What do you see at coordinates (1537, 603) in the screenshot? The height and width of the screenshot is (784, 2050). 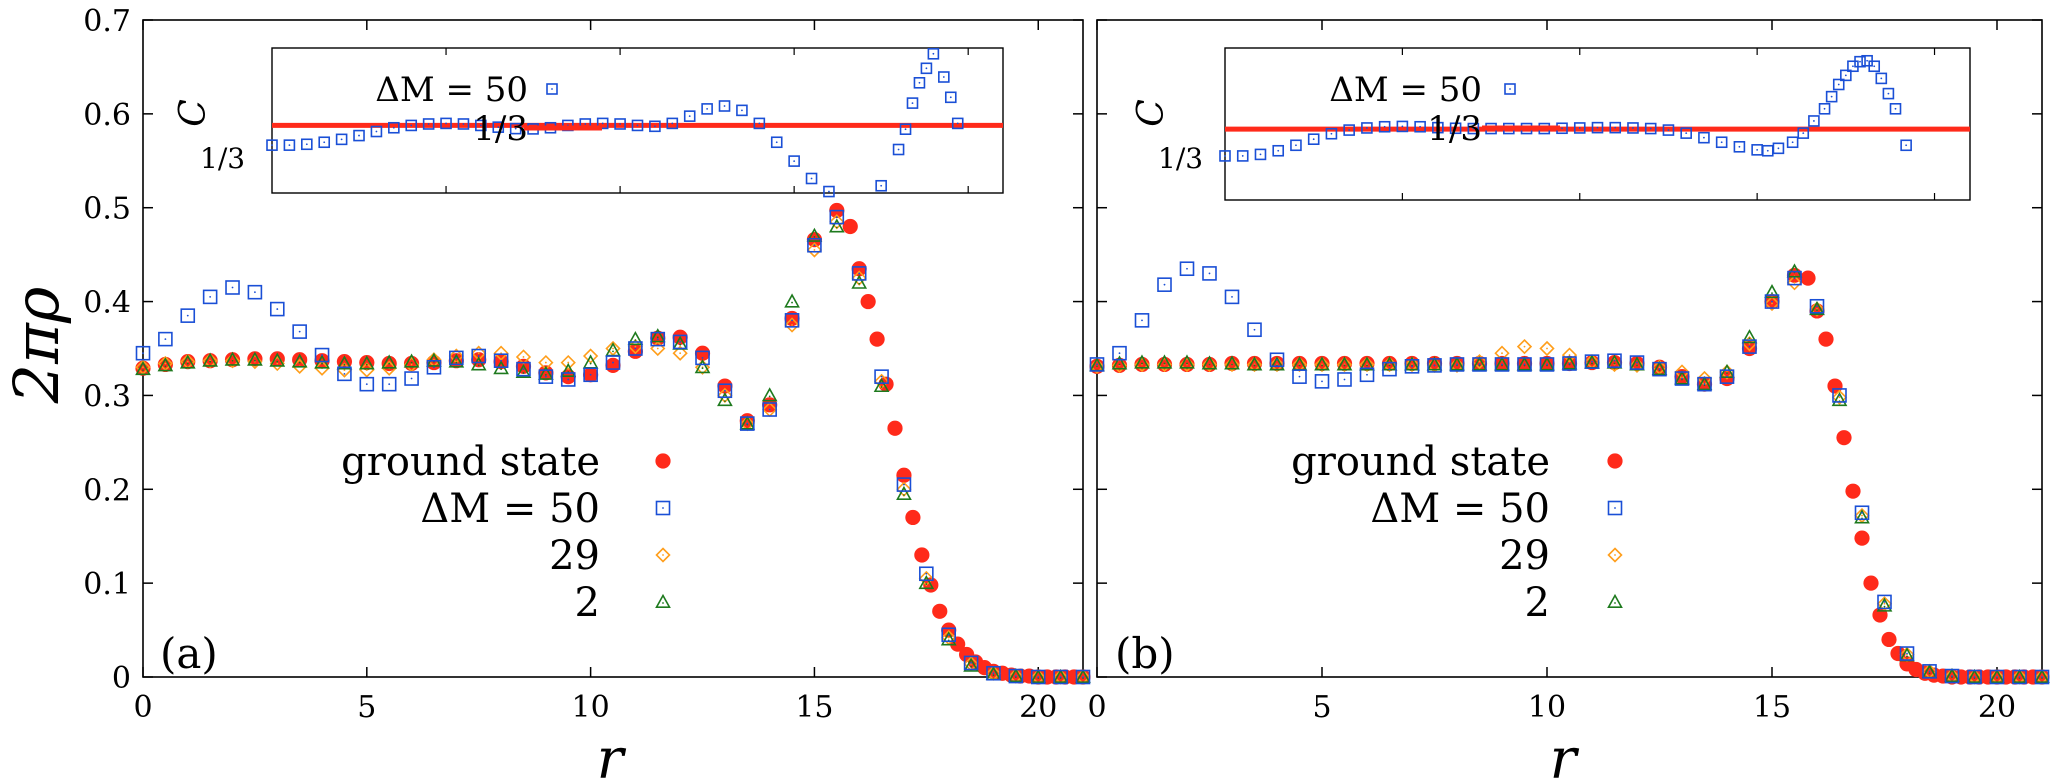 I see `legend-label: 2` at bounding box center [1537, 603].